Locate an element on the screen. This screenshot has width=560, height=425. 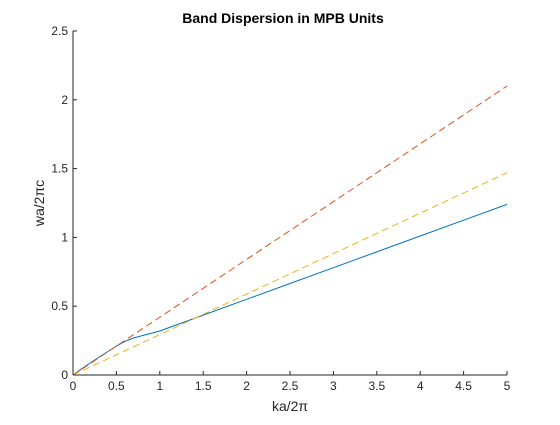
x-tick-label: 2.5 is located at coordinates (290, 386).